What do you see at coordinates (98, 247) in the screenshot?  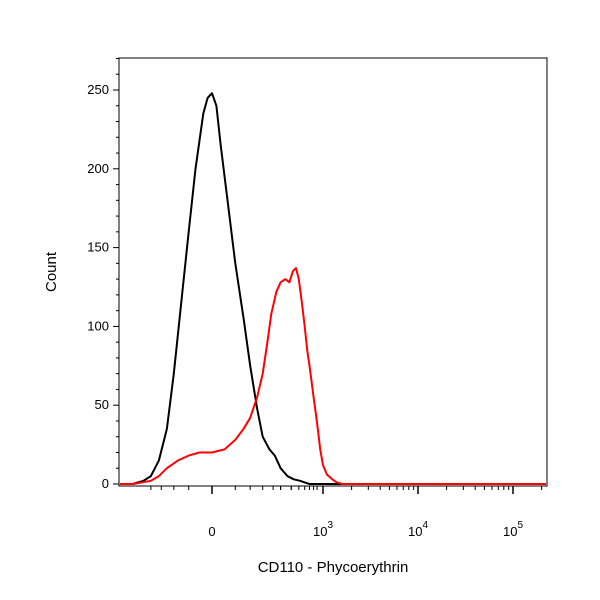 I see `y-tick-label: 150` at bounding box center [98, 247].